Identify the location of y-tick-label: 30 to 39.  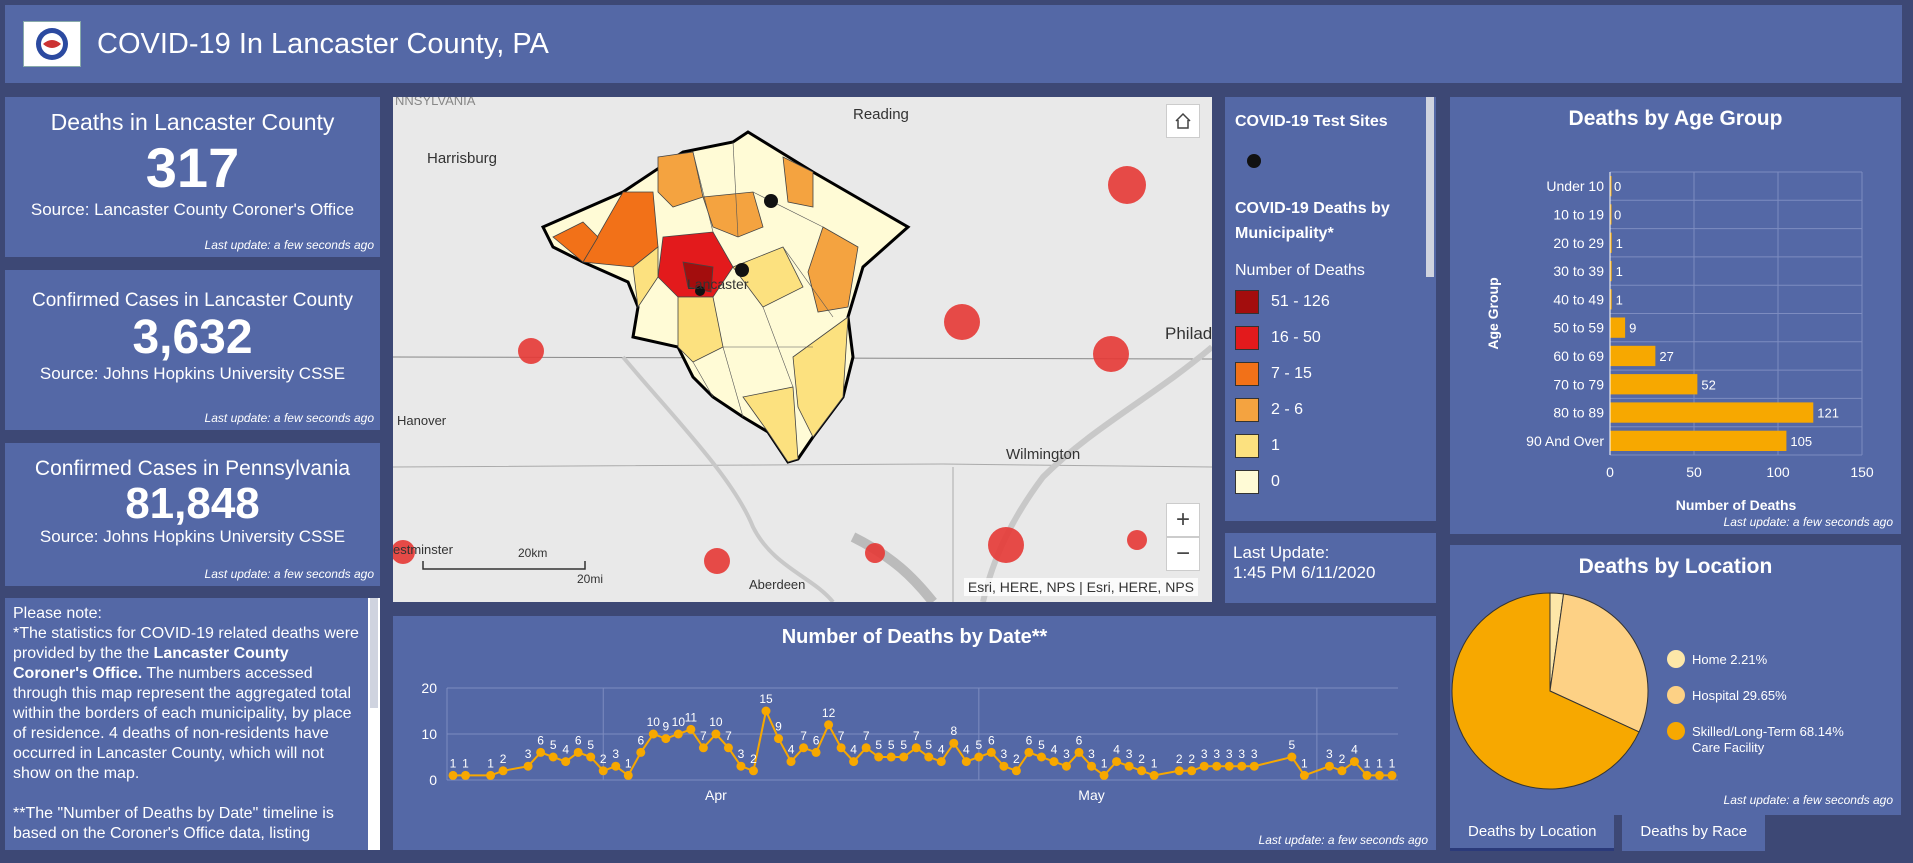
(1578, 271).